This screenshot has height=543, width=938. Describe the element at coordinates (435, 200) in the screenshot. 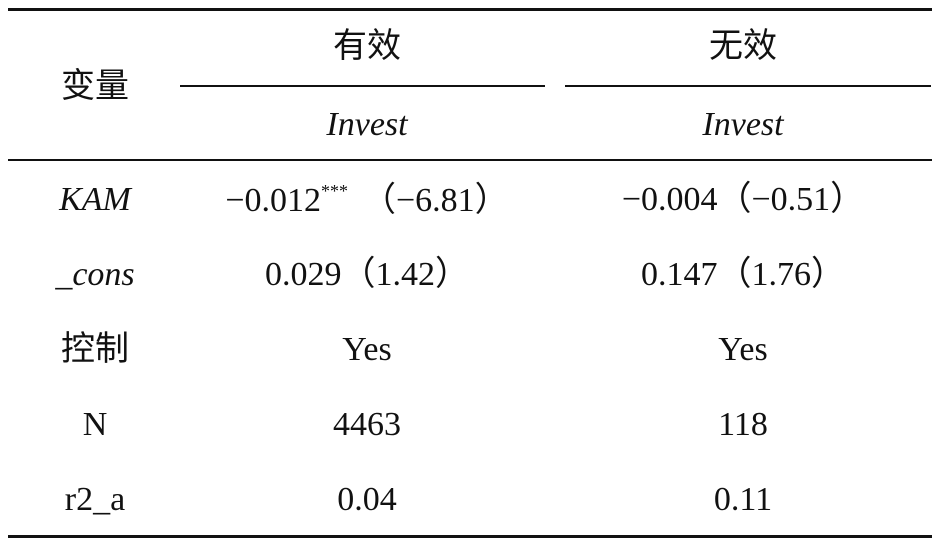

I see `t-statistic: （−6.81）` at that location.